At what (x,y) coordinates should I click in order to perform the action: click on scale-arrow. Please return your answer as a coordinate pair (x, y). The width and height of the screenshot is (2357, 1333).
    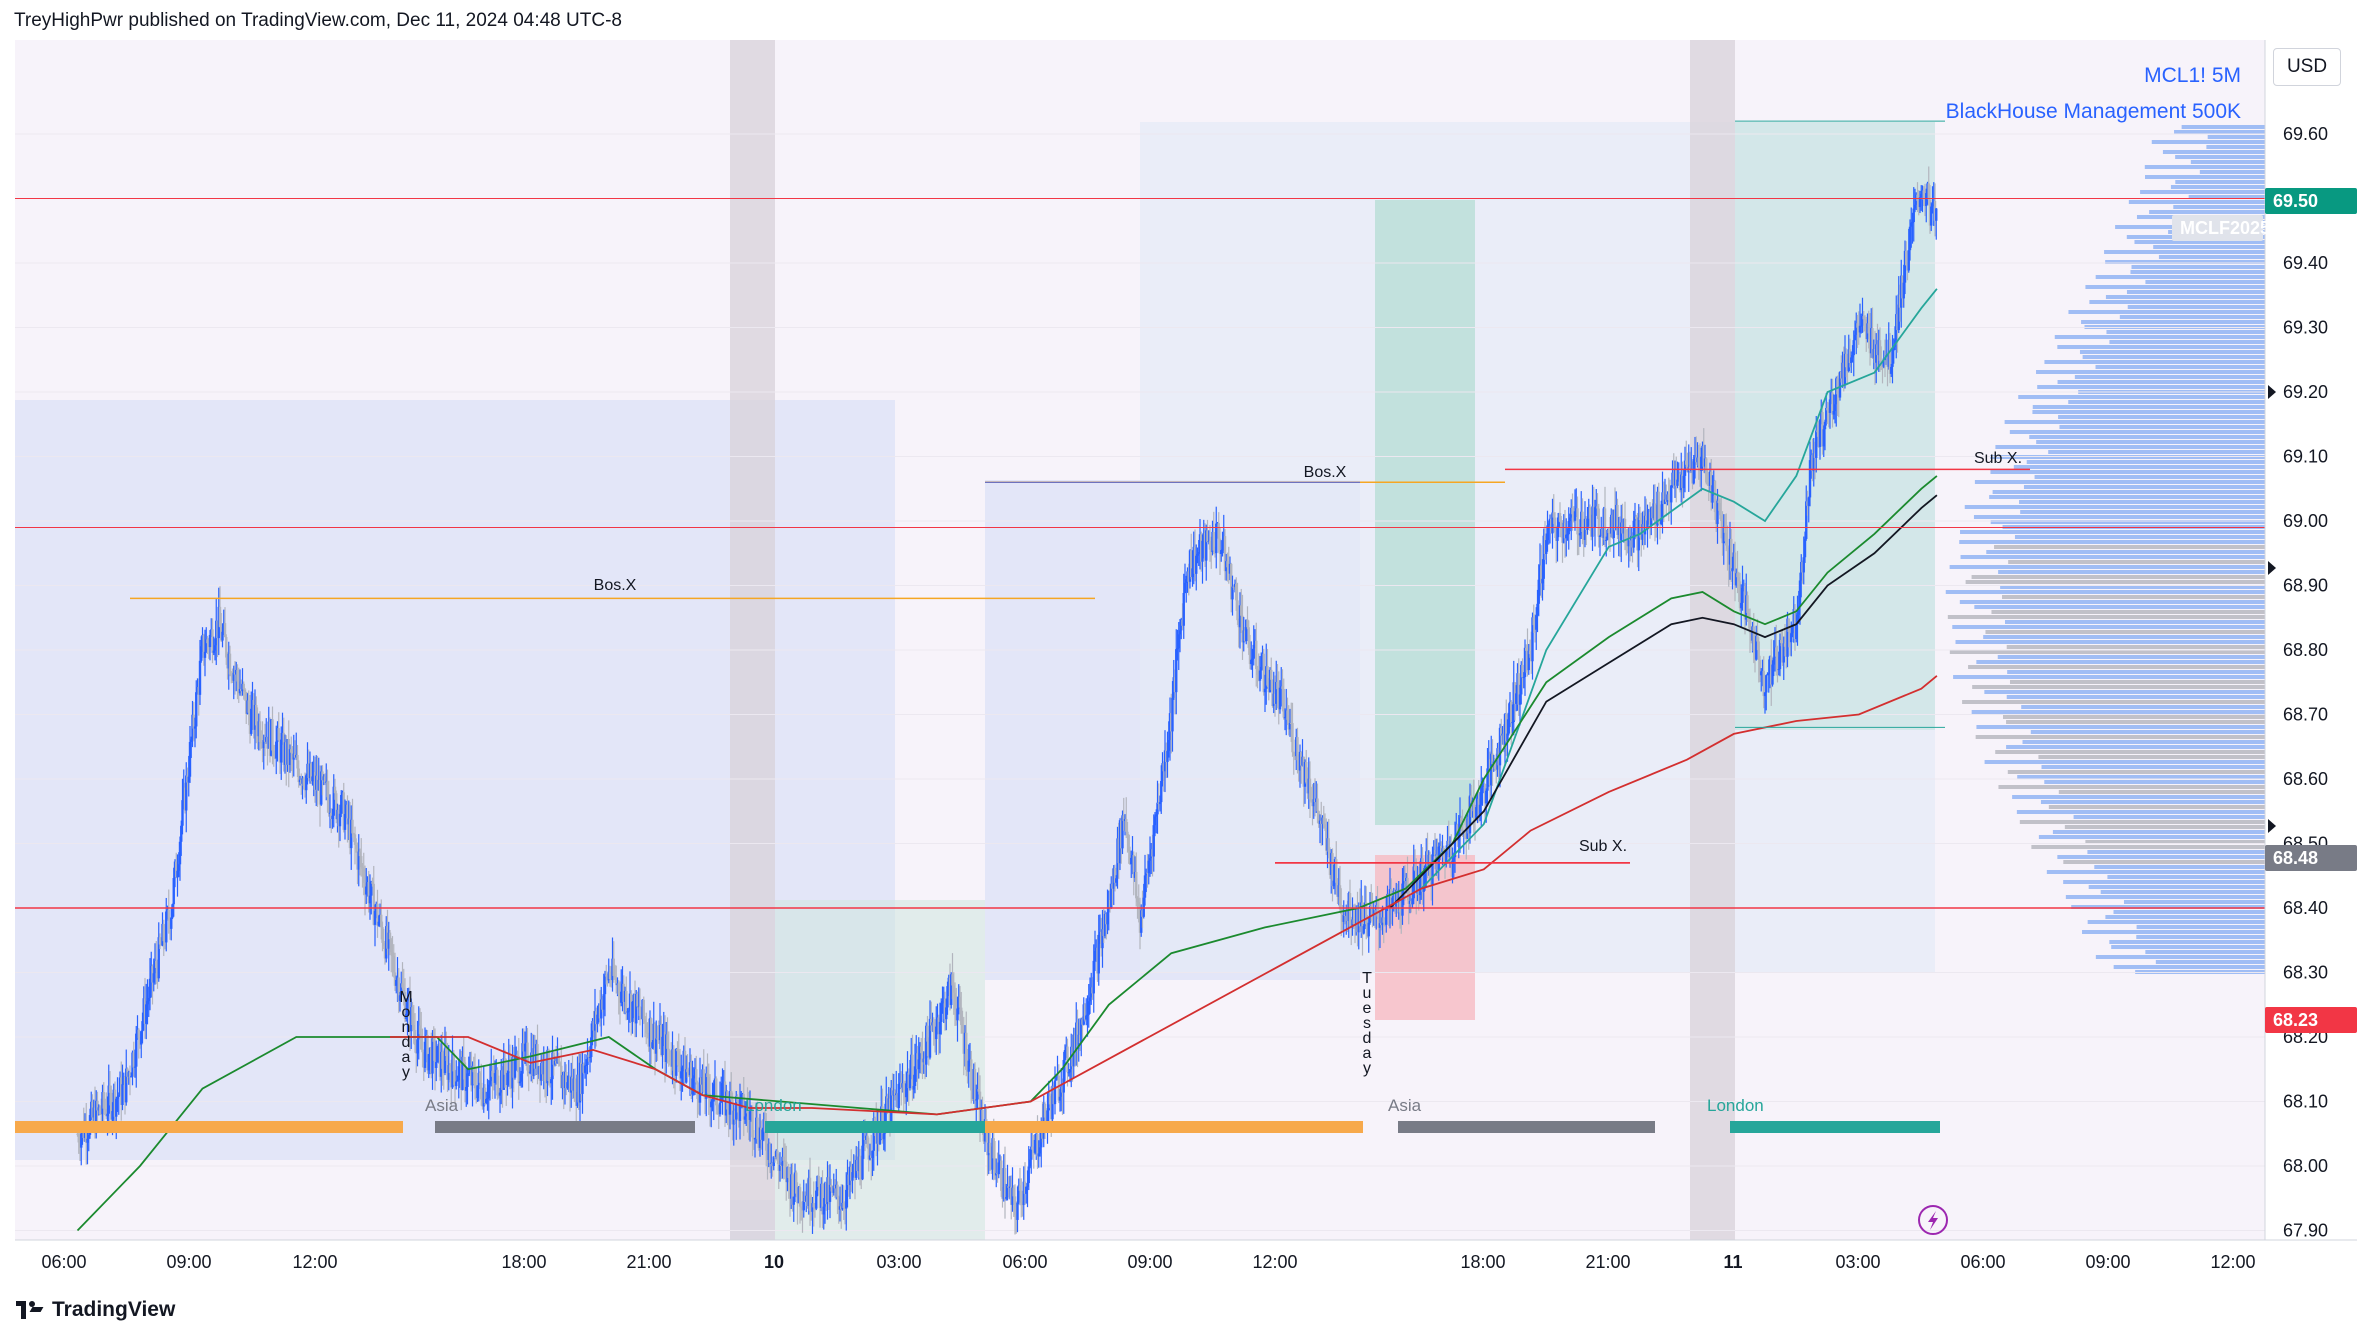
    Looking at the image, I should click on (2272, 826).